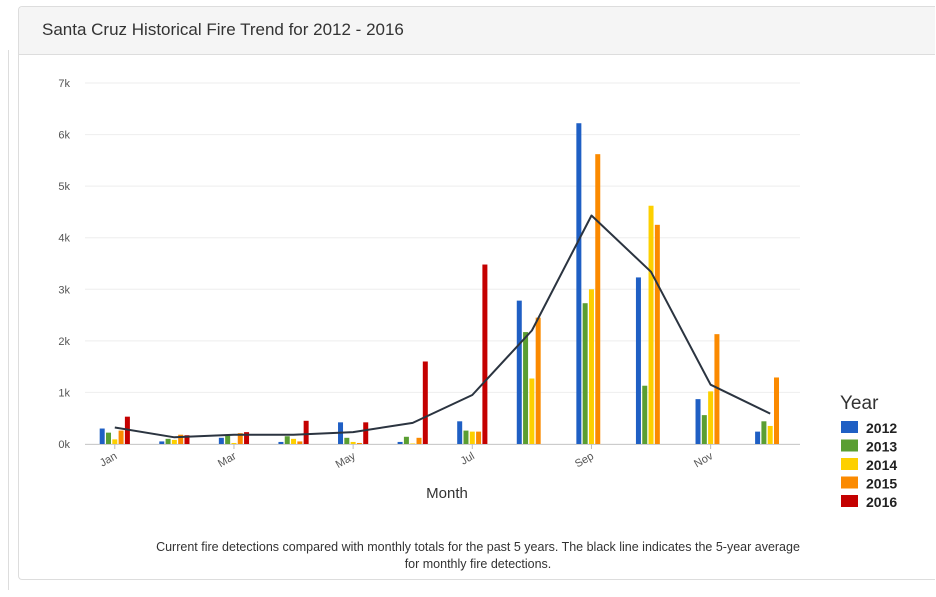 Image resolution: width=936 pixels, height=597 pixels. What do you see at coordinates (240, 438) in the screenshot?
I see `bar-2015-Mar` at bounding box center [240, 438].